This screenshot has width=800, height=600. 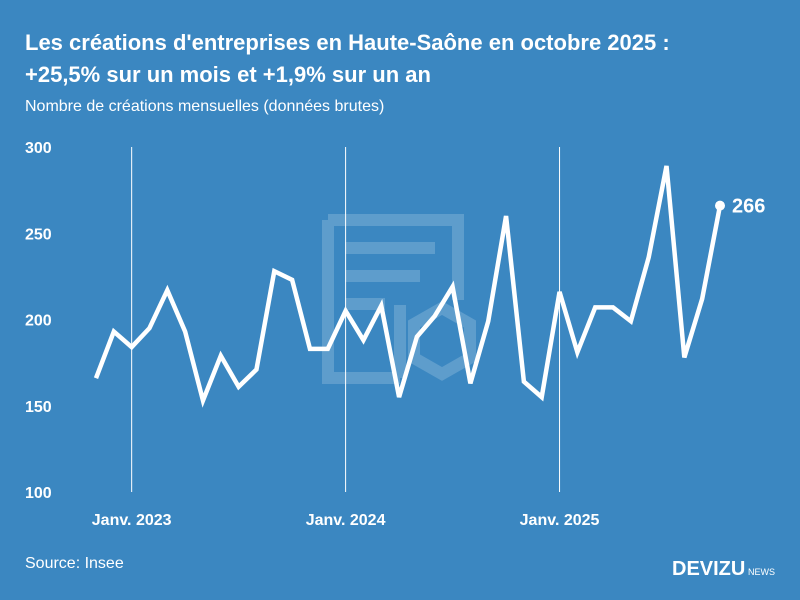 I want to click on brand: DEVIZU, so click(x=708, y=569).